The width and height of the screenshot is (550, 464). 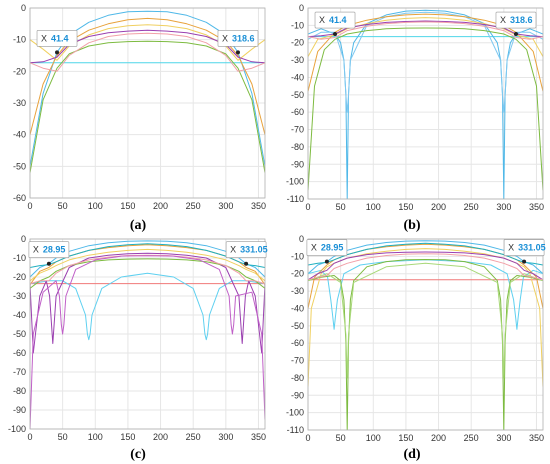 What do you see at coordinates (295, 430) in the screenshot?
I see `y-tick-label: -110` at bounding box center [295, 430].